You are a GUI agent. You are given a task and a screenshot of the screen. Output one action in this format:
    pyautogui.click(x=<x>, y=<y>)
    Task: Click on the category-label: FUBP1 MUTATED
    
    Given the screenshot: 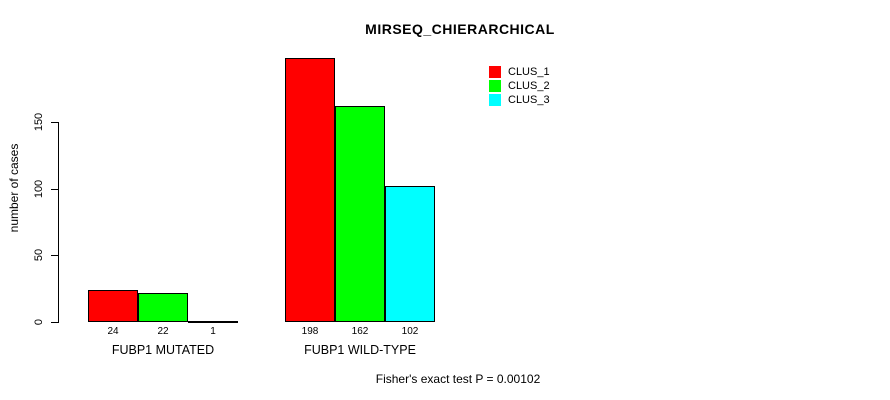 What is the action you would take?
    pyautogui.click(x=163, y=350)
    